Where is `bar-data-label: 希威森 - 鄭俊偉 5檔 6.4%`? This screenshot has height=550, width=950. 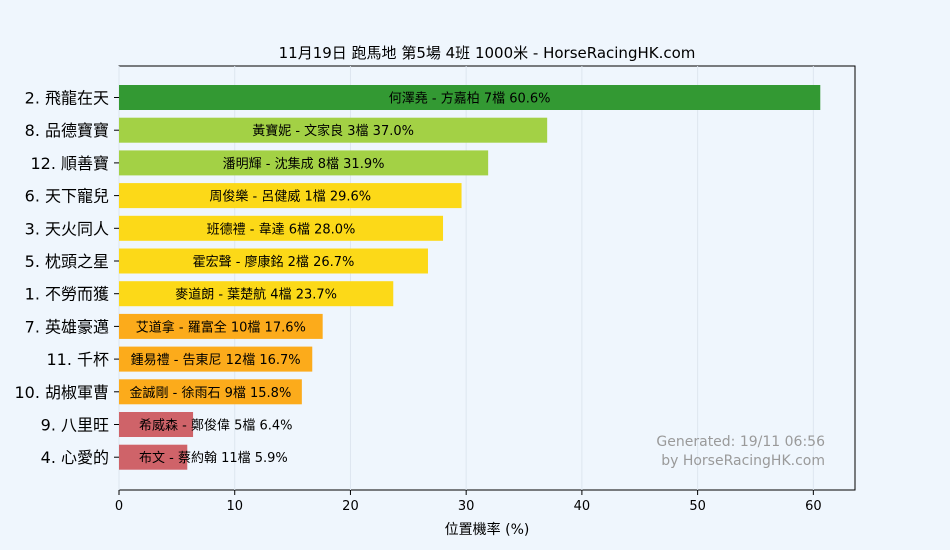 bar-data-label: 希威森 - 鄭俊偉 5檔 6.4% is located at coordinates (216, 426).